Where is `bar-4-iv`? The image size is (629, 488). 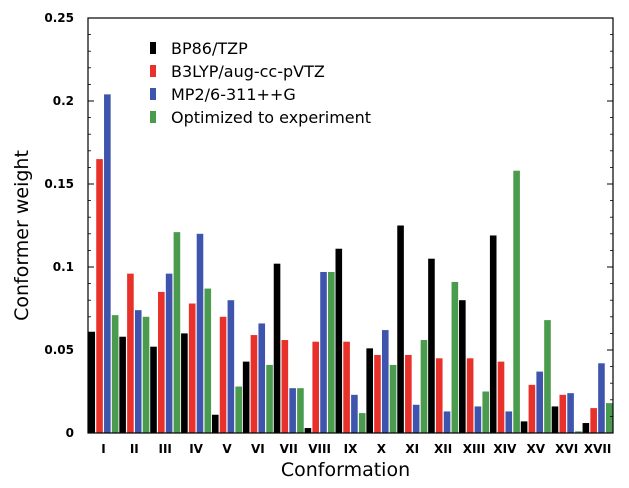
bar-4-iv is located at coordinates (208, 360).